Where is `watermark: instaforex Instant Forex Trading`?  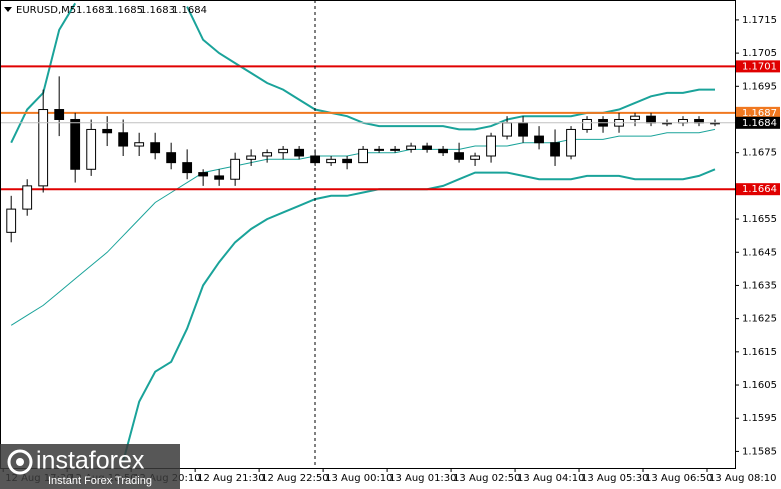
watermark: instaforex Instant Forex Trading is located at coordinates (90, 466).